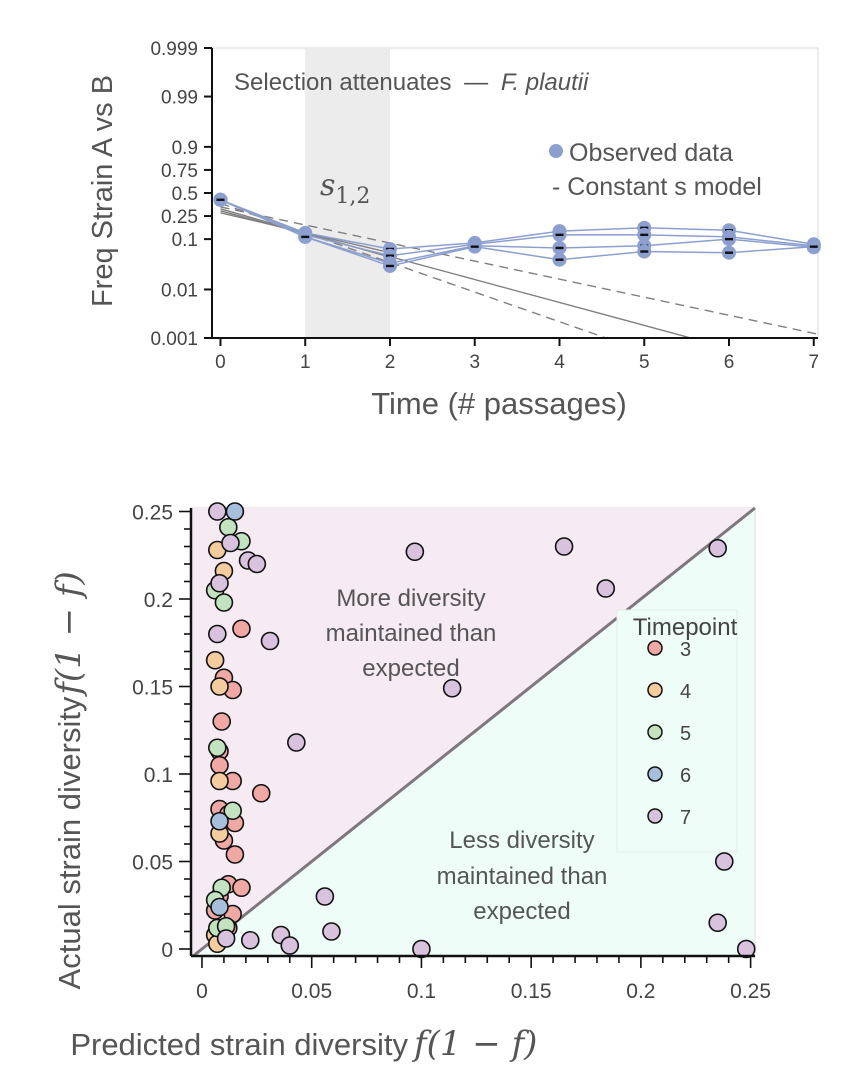 This screenshot has width=852, height=1080. Describe the element at coordinates (813, 362) in the screenshot. I see `x-tick-label: 7` at that location.